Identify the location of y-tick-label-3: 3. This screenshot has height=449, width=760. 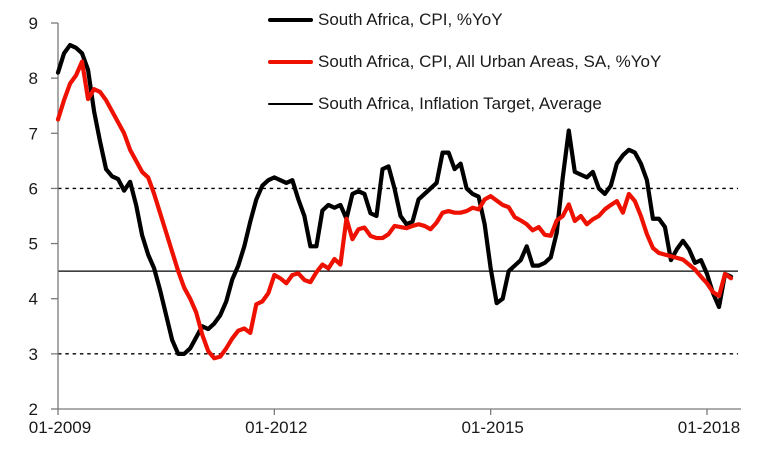
(33, 354).